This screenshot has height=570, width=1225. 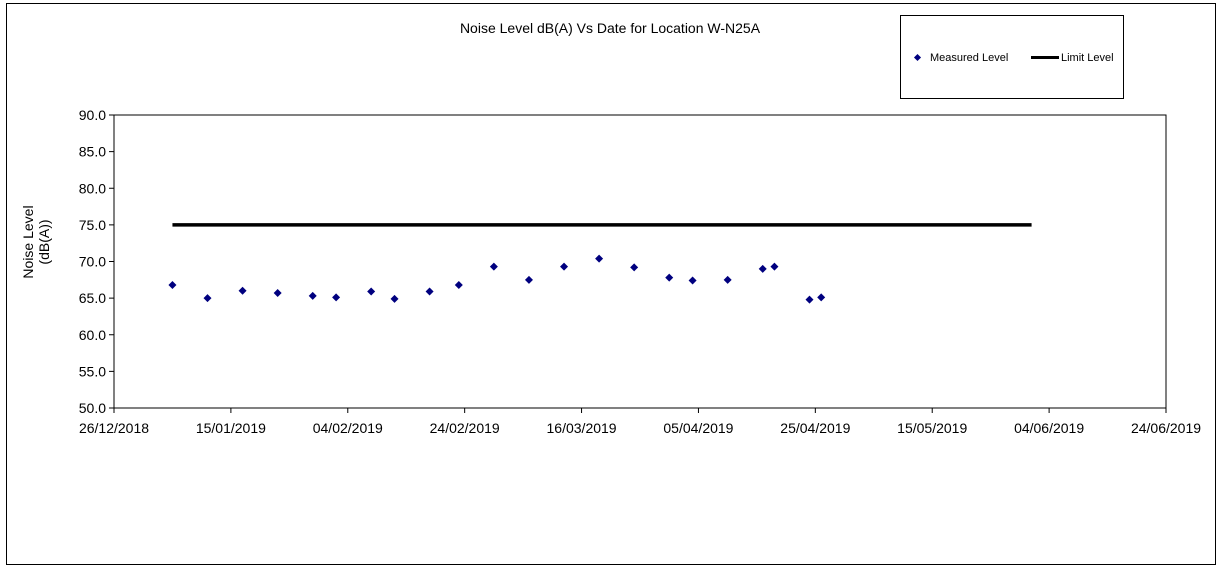 I want to click on legend-item-limit: Limit Level, so click(x=1072, y=58).